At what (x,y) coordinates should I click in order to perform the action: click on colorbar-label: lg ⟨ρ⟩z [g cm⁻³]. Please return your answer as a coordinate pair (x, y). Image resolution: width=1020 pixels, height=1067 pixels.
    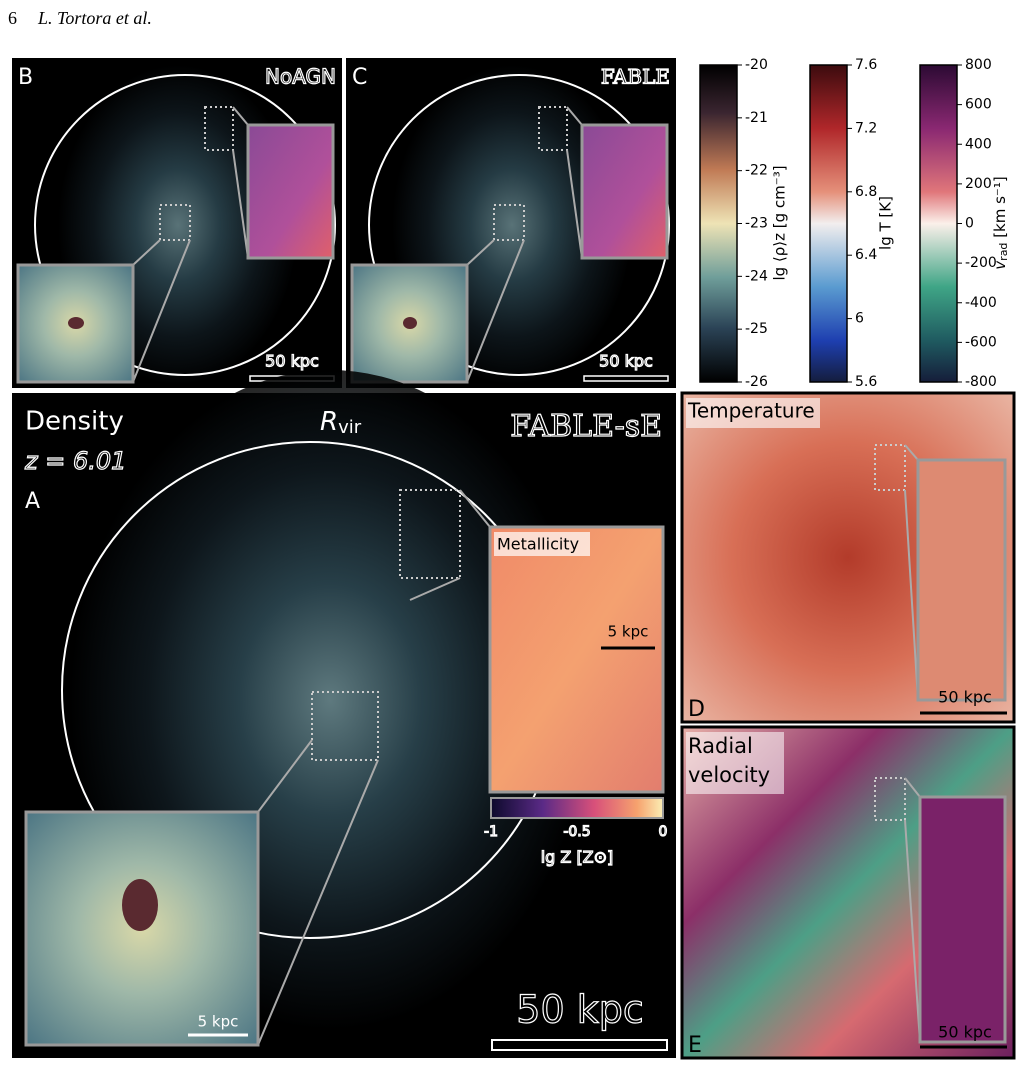
    Looking at the image, I should click on (780, 222).